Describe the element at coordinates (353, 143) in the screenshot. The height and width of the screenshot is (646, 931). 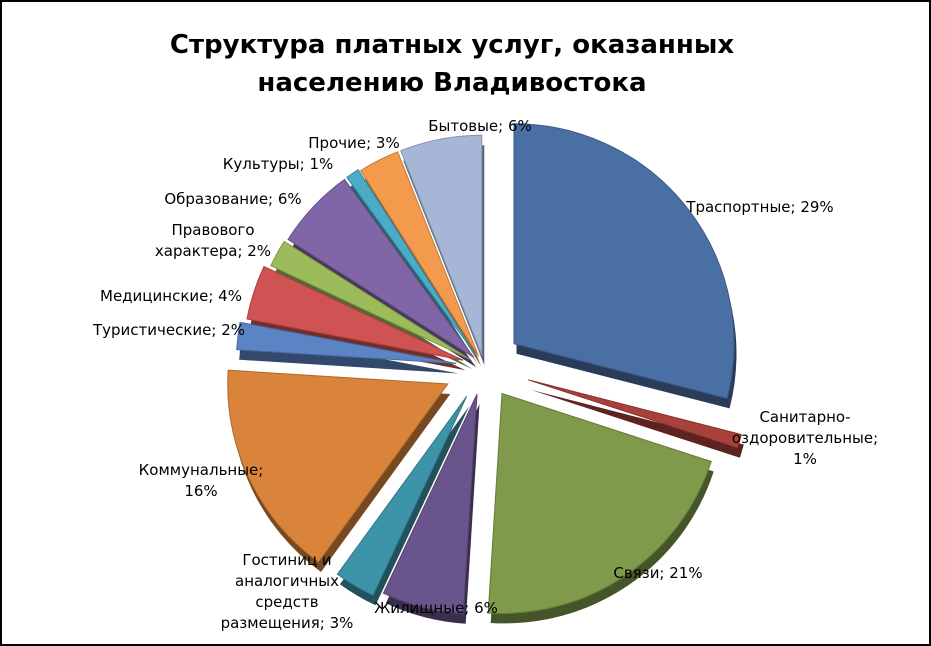
I see `slice-12-label: Прочие; 3%` at that location.